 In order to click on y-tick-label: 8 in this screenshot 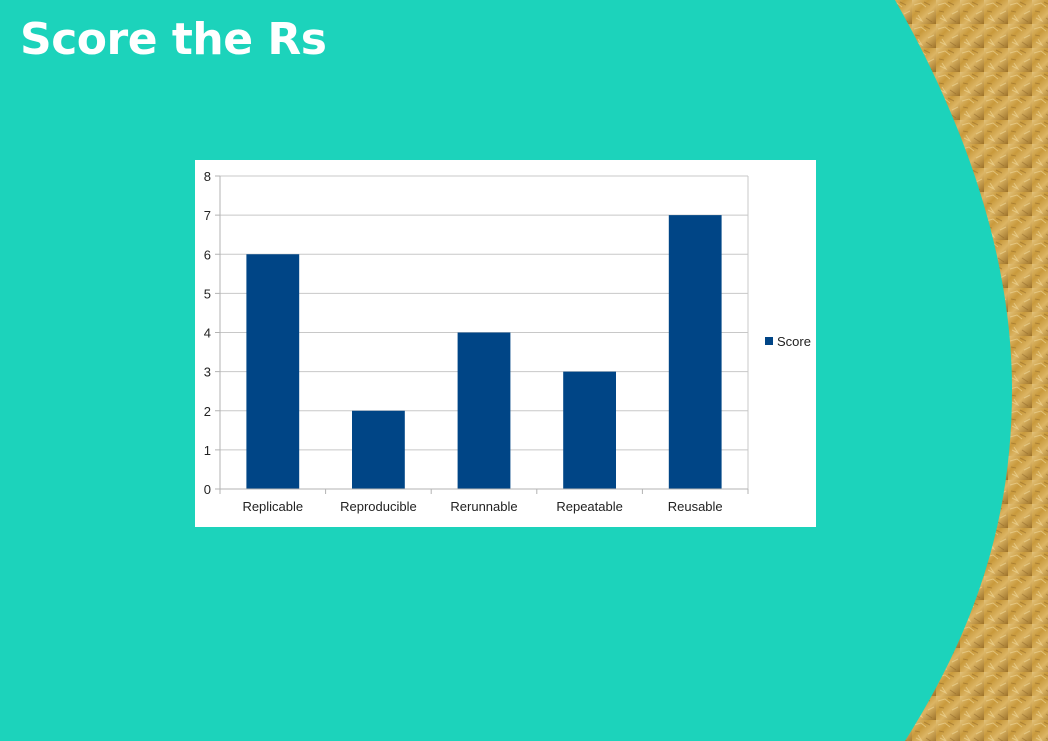, I will do `click(207, 176)`.